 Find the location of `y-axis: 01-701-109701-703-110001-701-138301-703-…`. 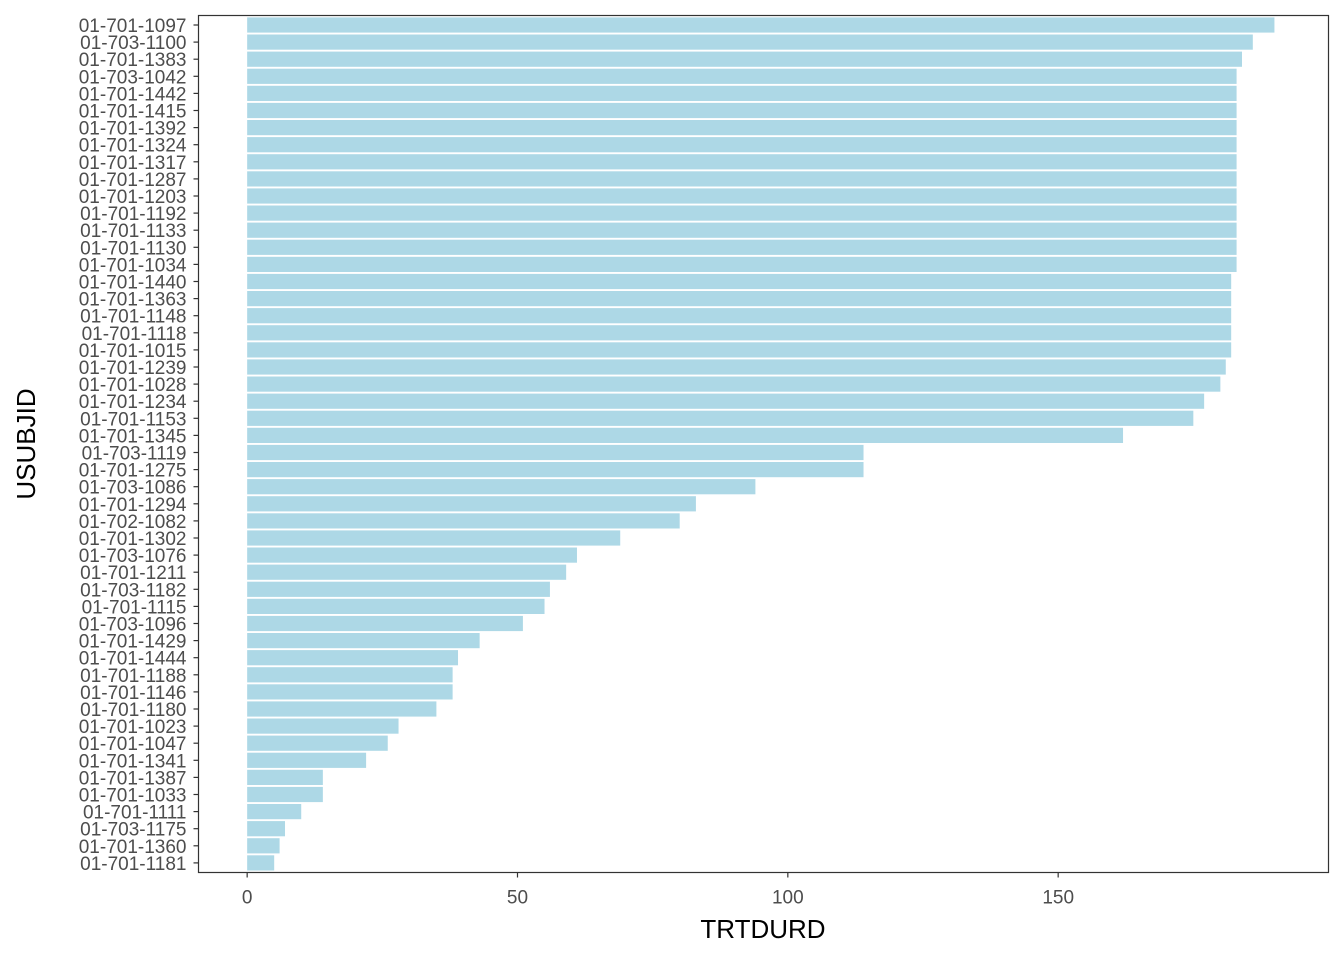

y-axis: 01-701-109701-703-110001-701-138301-703-… is located at coordinates (139, 445).